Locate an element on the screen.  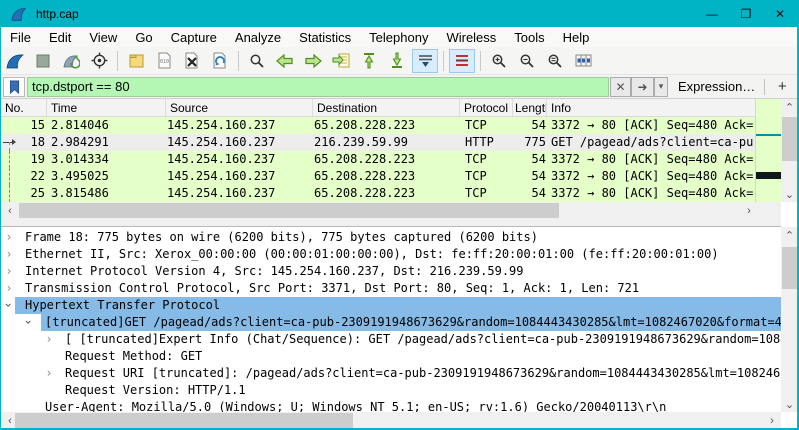
menu-edit: Edit is located at coordinates (60, 37).